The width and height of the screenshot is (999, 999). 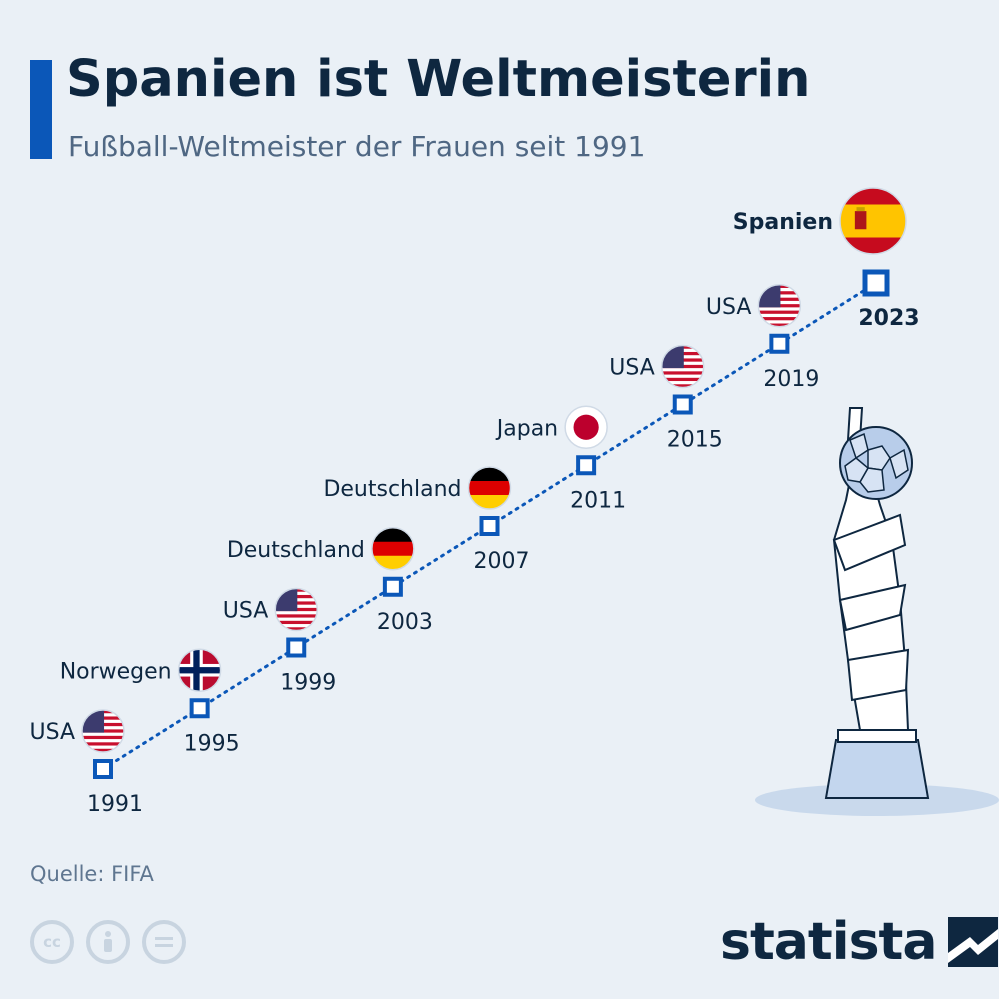 I want to click on year-label: 2019, so click(x=791, y=379).